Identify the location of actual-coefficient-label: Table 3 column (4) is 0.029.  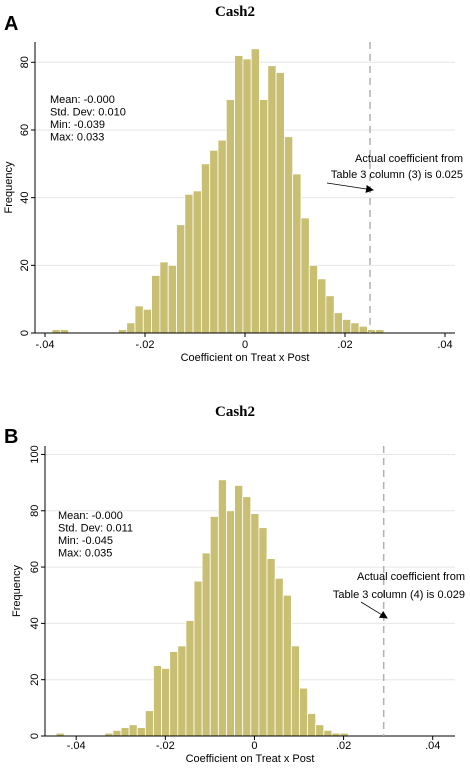
(399, 595).